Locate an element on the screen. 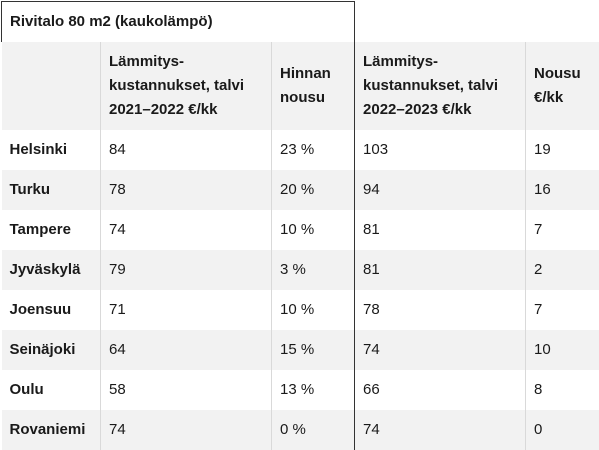  table-row: Seinäjoki 64 15 % 74 10 is located at coordinates (300, 350).